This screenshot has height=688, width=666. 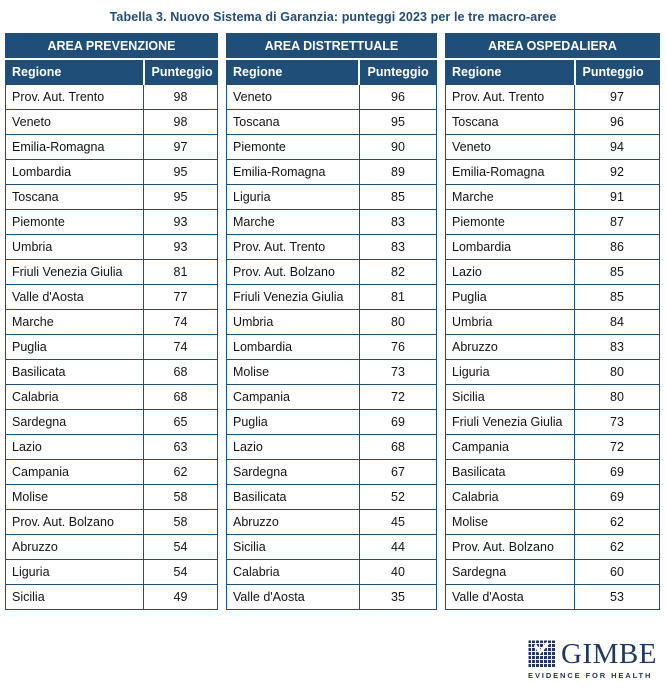 What do you see at coordinates (332, 397) in the screenshot?
I see `table-row: Campania 72` at bounding box center [332, 397].